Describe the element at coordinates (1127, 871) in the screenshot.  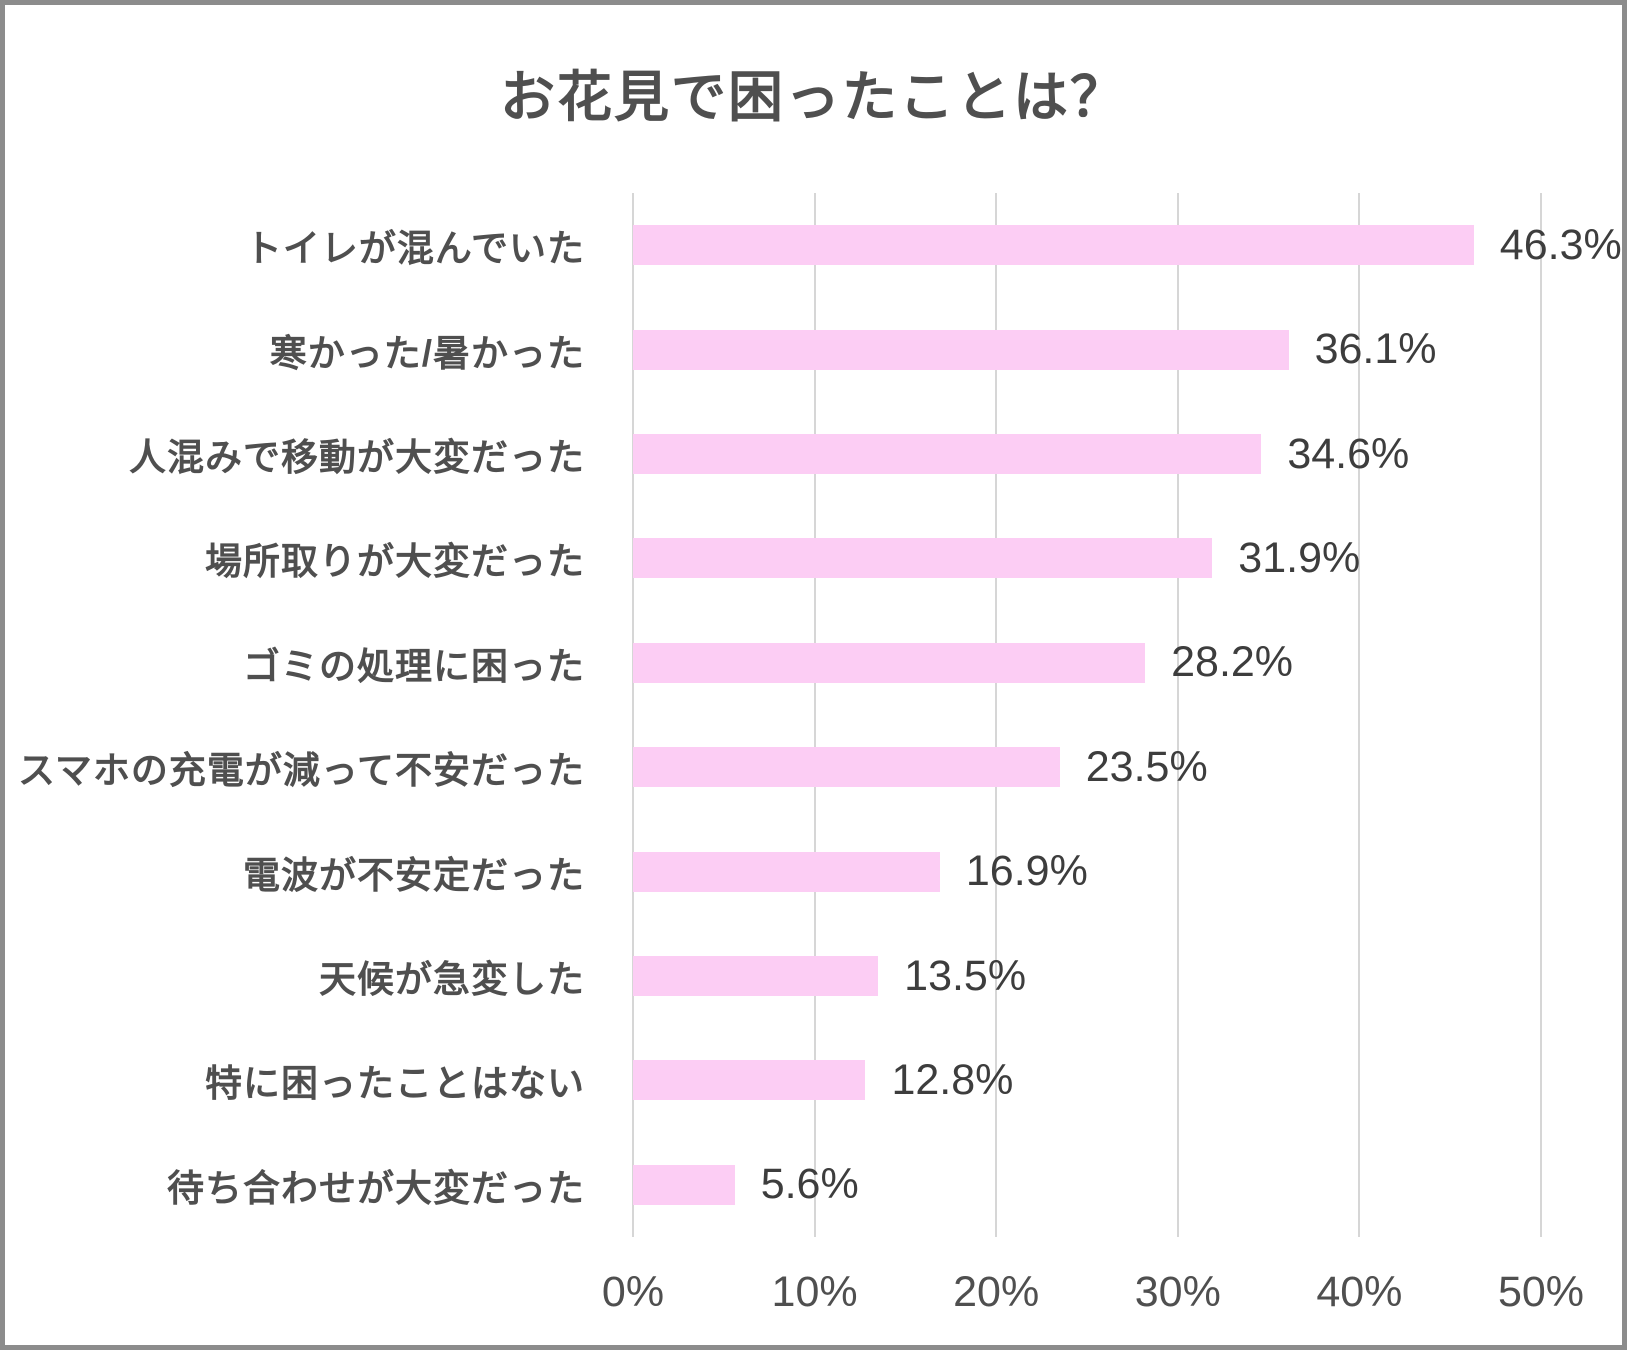
I see `bar-area: 16.9%` at that location.